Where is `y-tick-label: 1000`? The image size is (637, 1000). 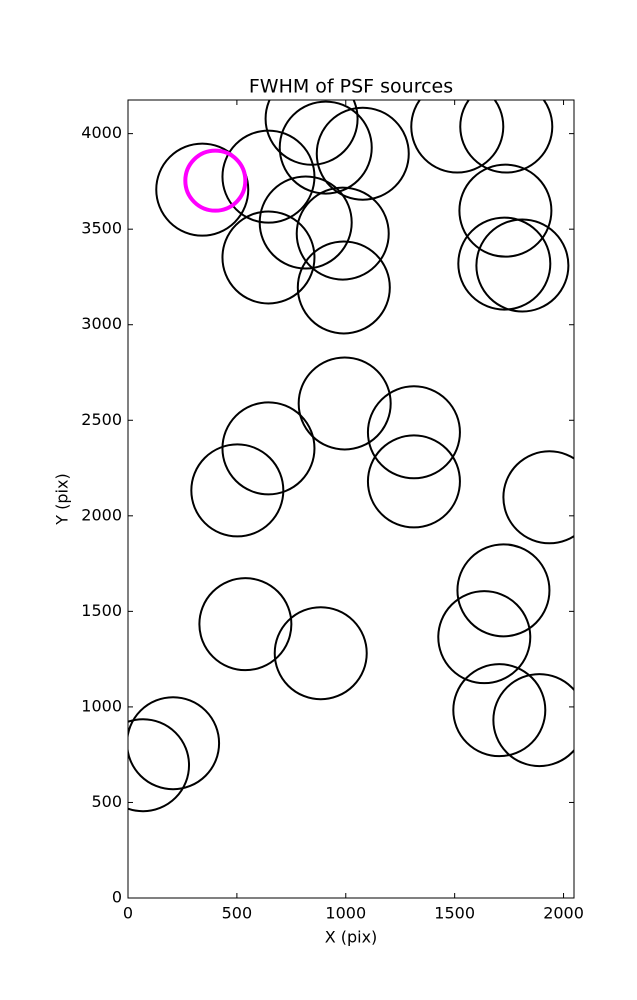
y-tick-label: 1000 is located at coordinates (101, 705).